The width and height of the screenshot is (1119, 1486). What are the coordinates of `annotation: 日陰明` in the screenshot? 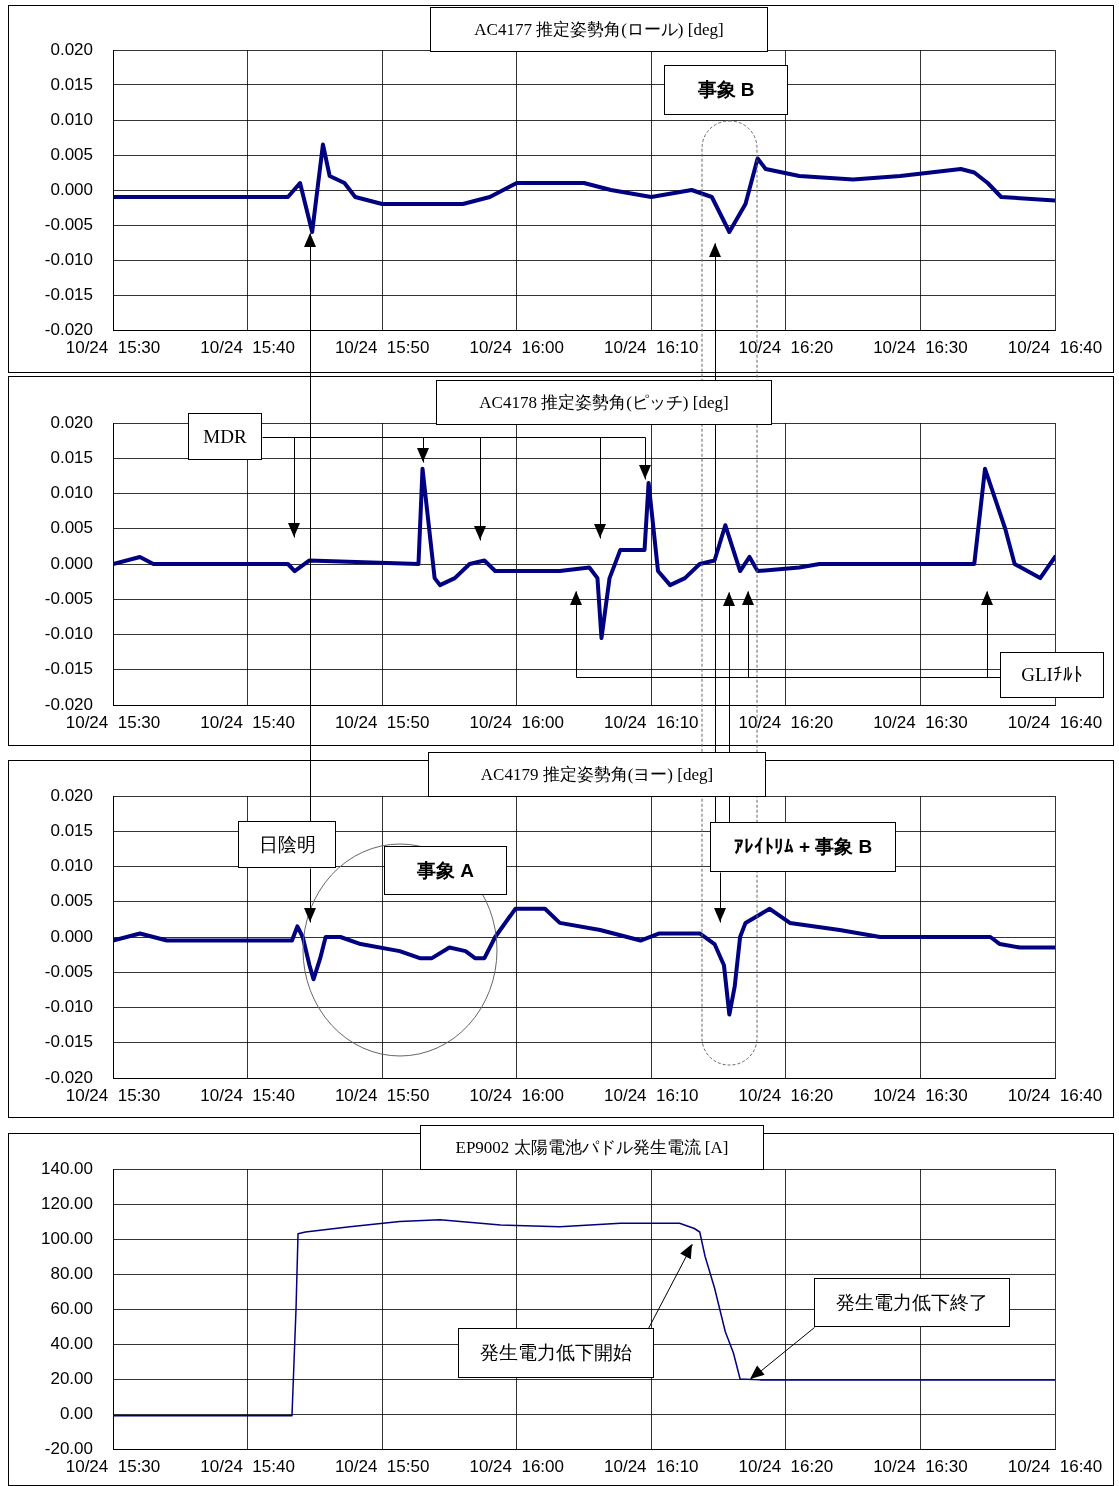 It's located at (287, 844).